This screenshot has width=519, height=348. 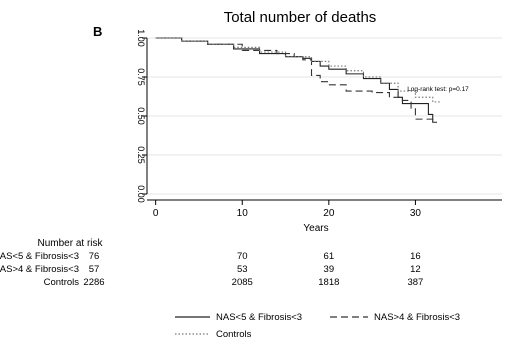 I want to click on legend-label: NAS>4 & Fibrosis<3, so click(x=417, y=317).